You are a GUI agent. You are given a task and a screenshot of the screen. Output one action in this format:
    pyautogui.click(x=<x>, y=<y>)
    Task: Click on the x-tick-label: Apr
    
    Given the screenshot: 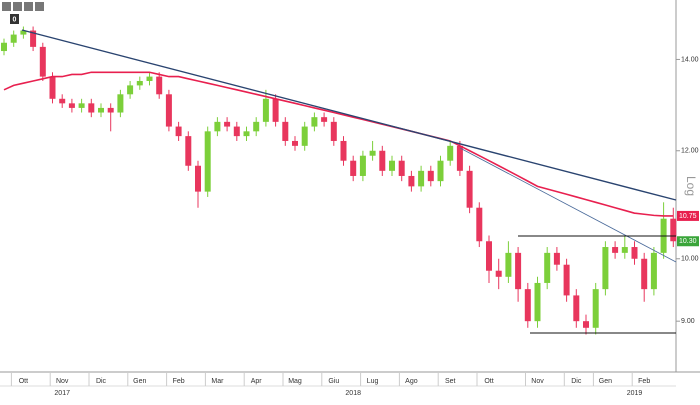 What is the action you would take?
    pyautogui.click(x=257, y=381)
    